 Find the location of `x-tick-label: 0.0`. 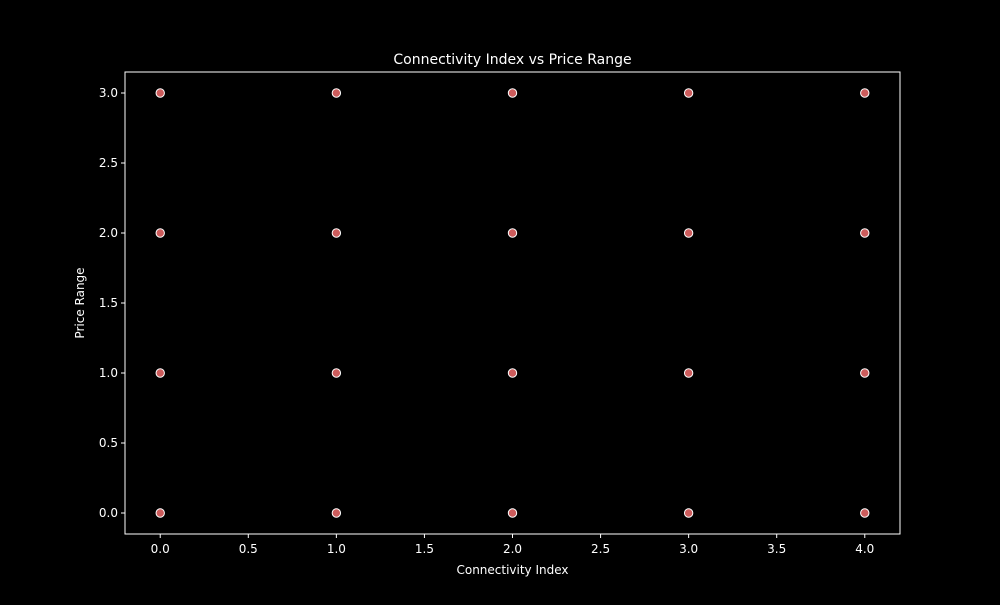

x-tick-label: 0.0 is located at coordinates (160, 549).